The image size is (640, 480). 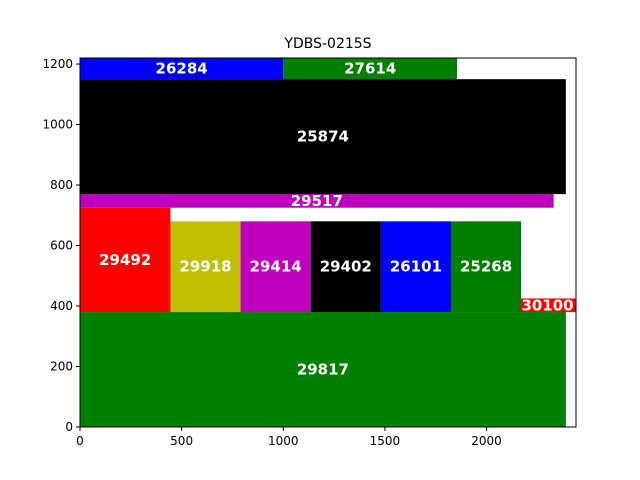 I want to click on chart-title: YDBS-0215S, so click(x=327, y=44).